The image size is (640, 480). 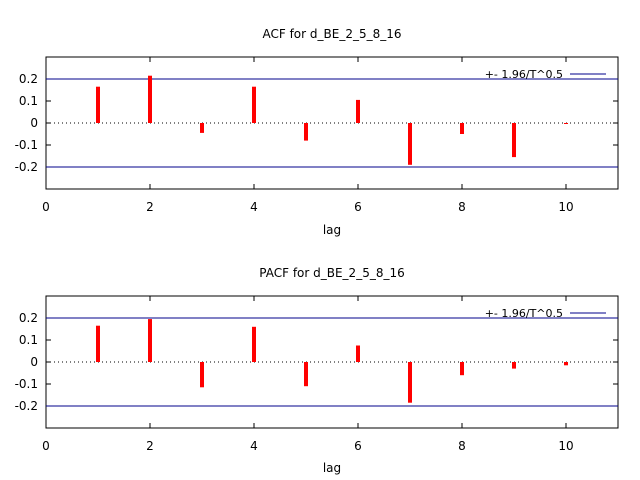 What do you see at coordinates (462, 207) in the screenshot?
I see `acf-xtick-label: 8` at bounding box center [462, 207].